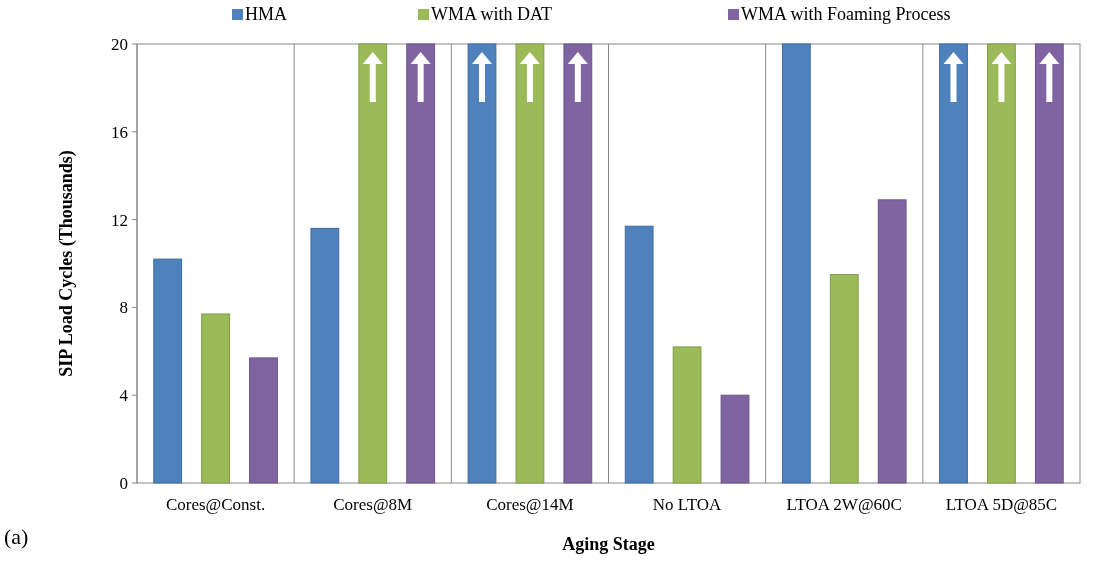  Describe the element at coordinates (66, 263) in the screenshot. I see `y-axis-title: SIP Load Cycles (Thousands)` at that location.